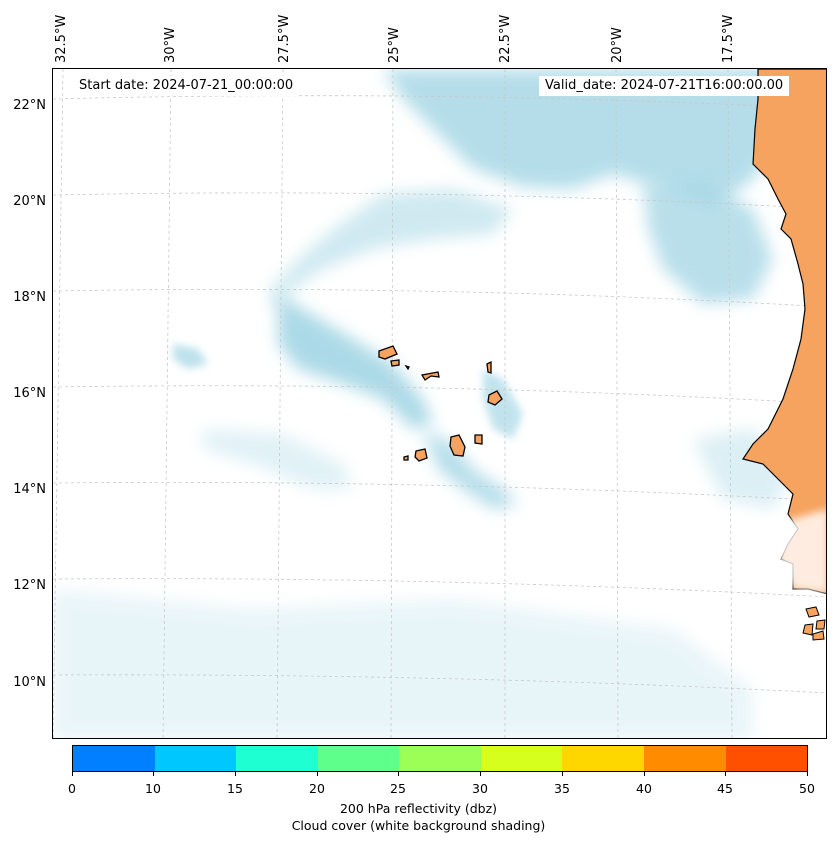 The width and height of the screenshot is (837, 843). What do you see at coordinates (588, 139) in the screenshot?
I see `cloud-band-north` at bounding box center [588, 139].